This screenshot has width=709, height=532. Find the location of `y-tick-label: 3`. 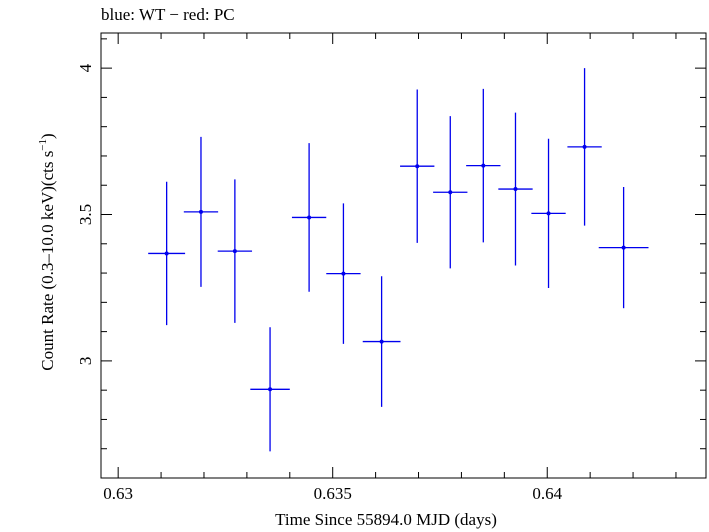

y-tick-label: 3 is located at coordinates (85, 361).